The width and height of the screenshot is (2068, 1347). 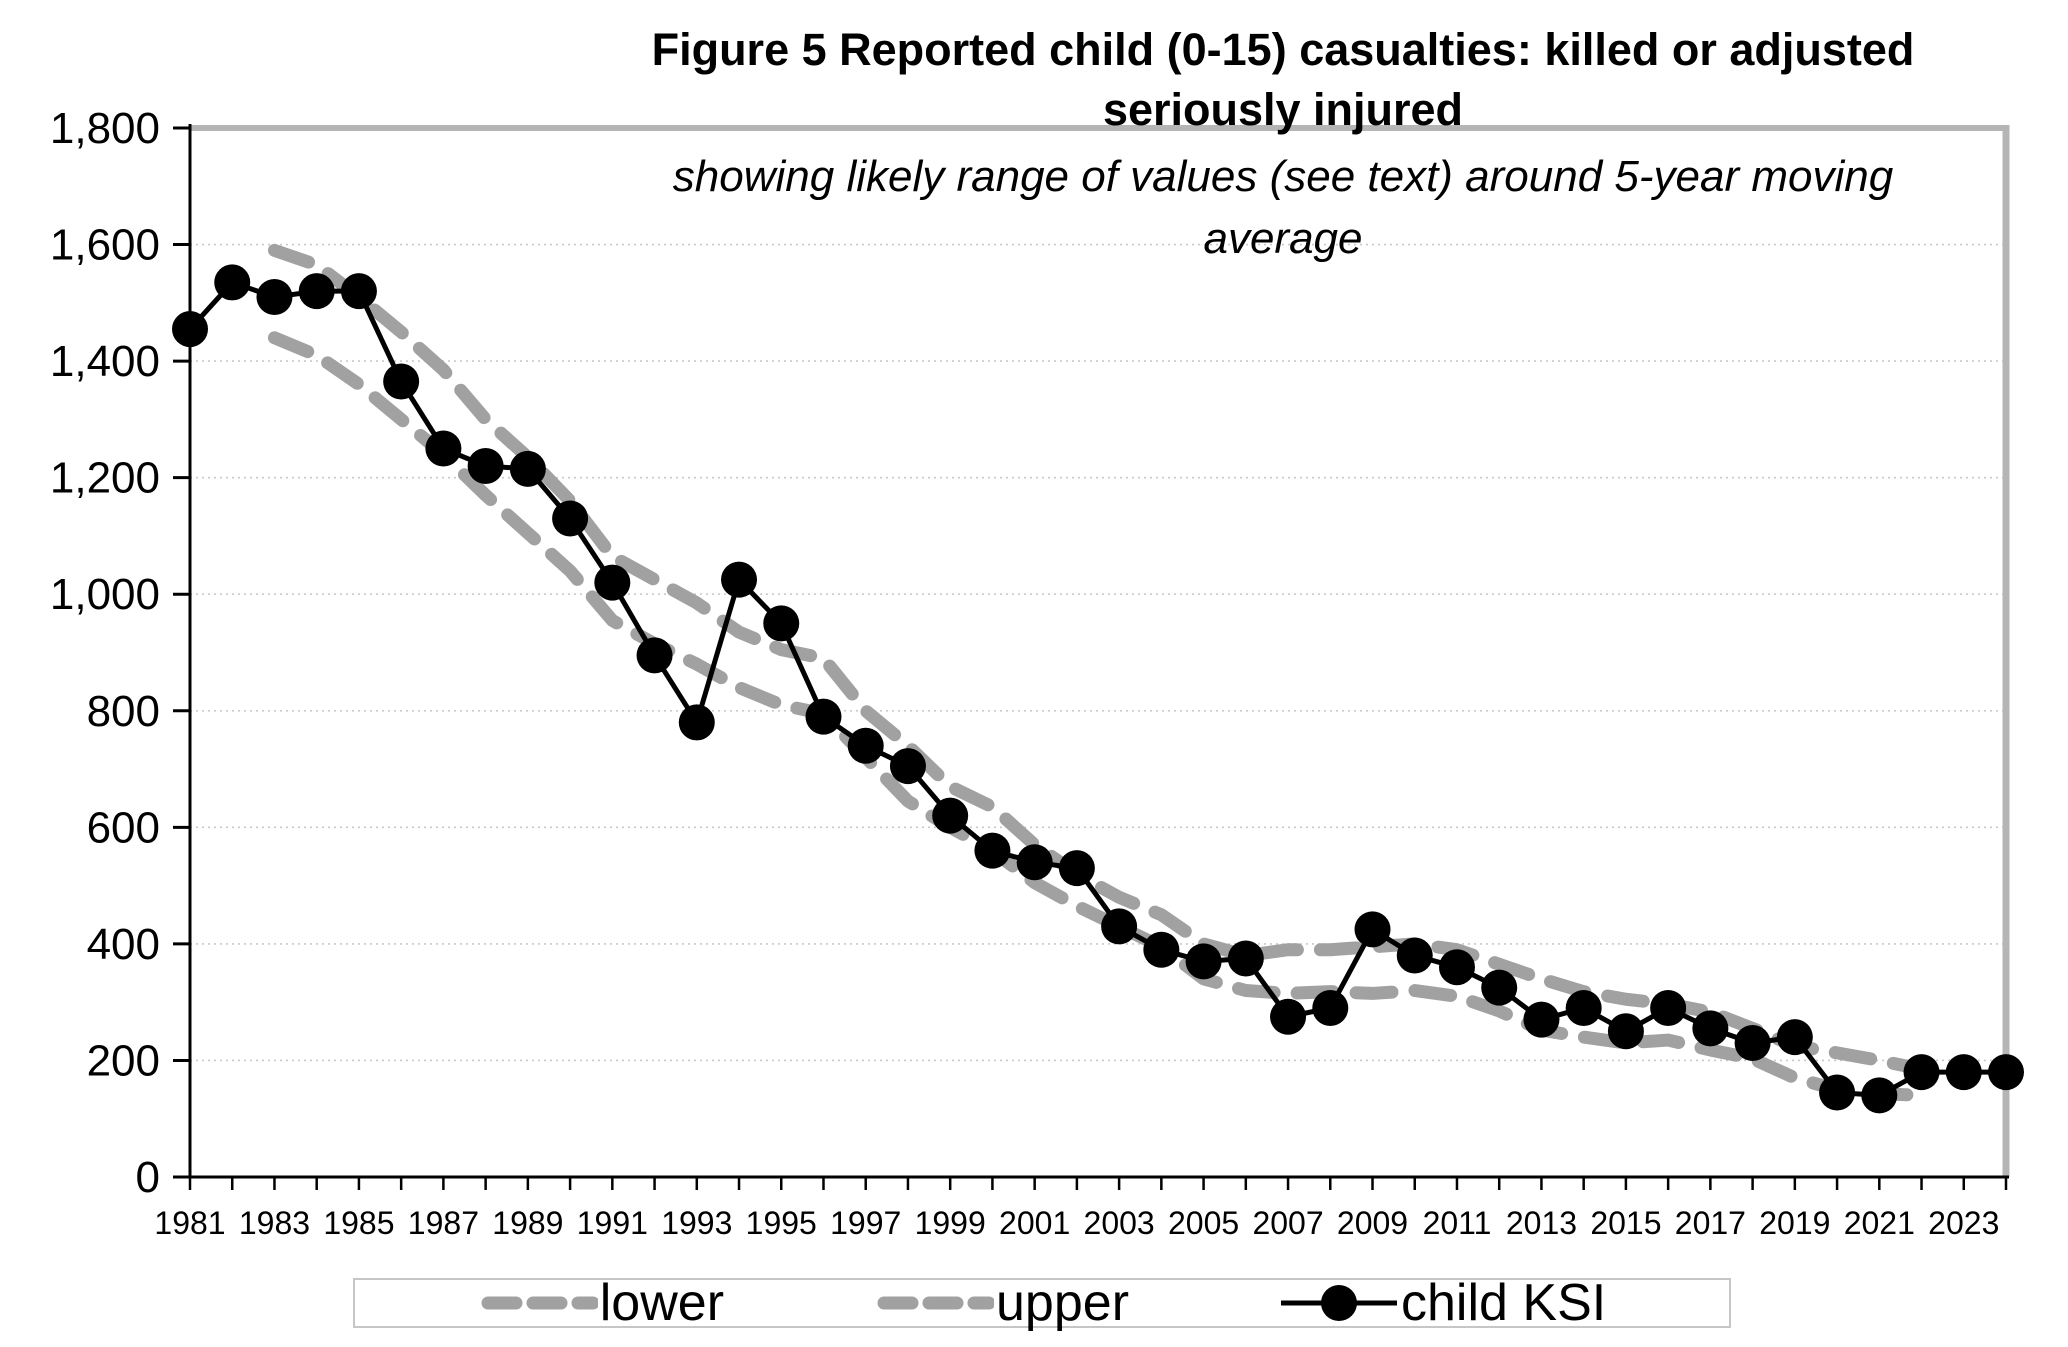 I want to click on x-axis-tick-label: 2023, so click(x=1963, y=1223).